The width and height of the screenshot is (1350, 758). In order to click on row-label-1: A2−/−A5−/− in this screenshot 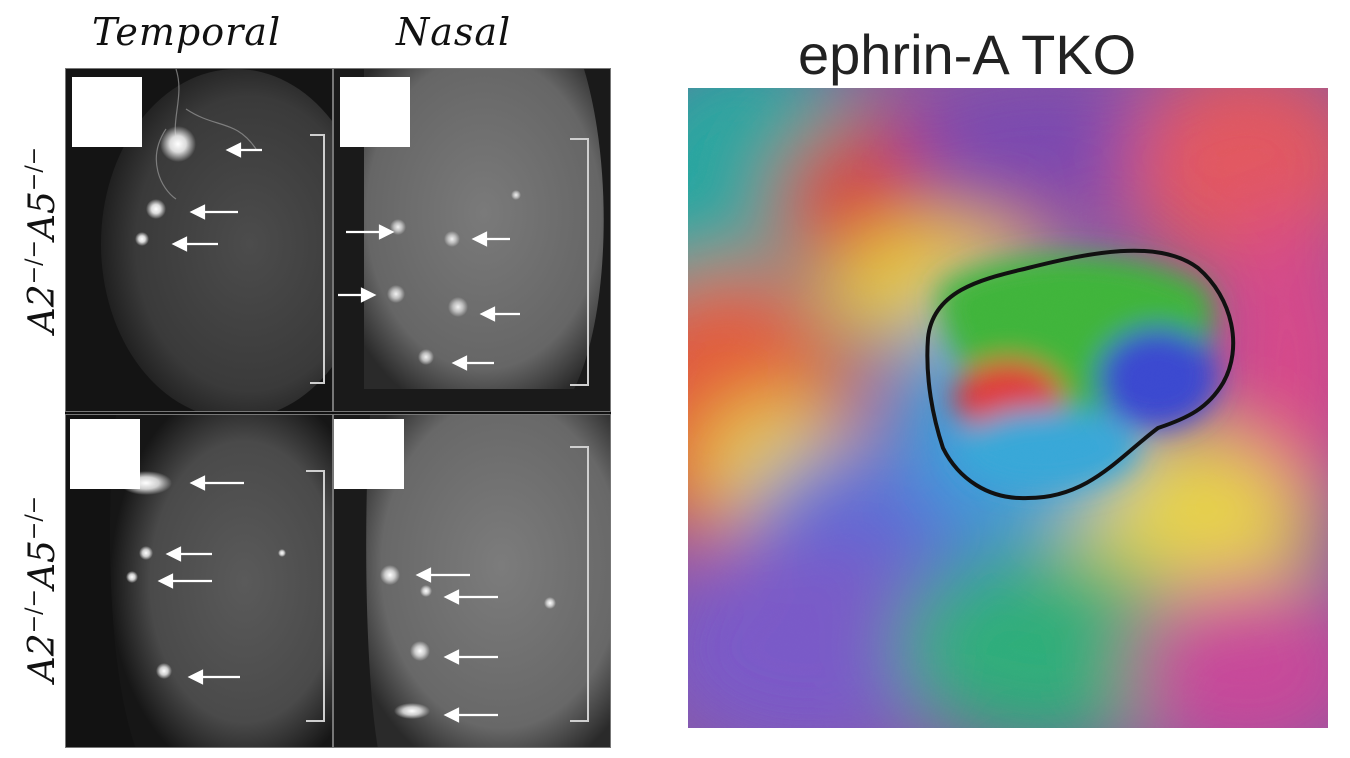, I will do `click(36, 240)`.